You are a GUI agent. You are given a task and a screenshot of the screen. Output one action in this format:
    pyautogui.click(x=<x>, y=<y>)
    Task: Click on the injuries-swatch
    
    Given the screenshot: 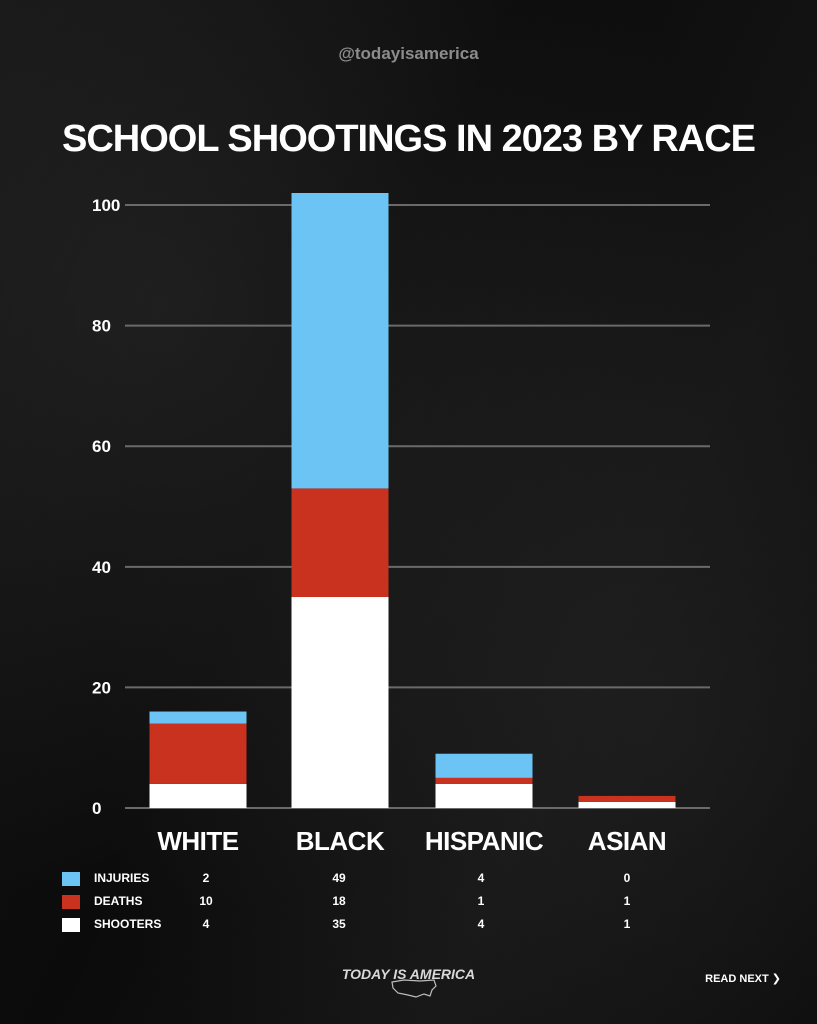 What is the action you would take?
    pyautogui.click(x=71, y=879)
    